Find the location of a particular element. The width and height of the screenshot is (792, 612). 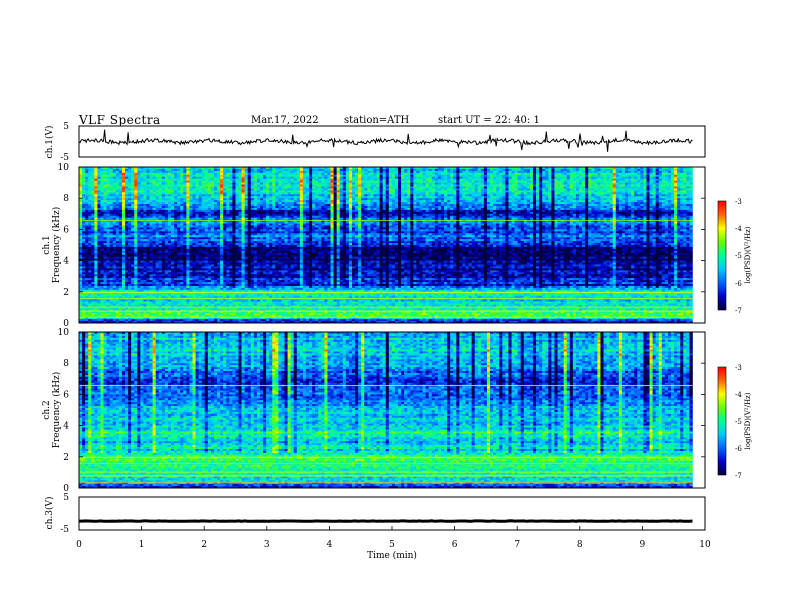

ch1-waveform-frame is located at coordinates (392, 141).